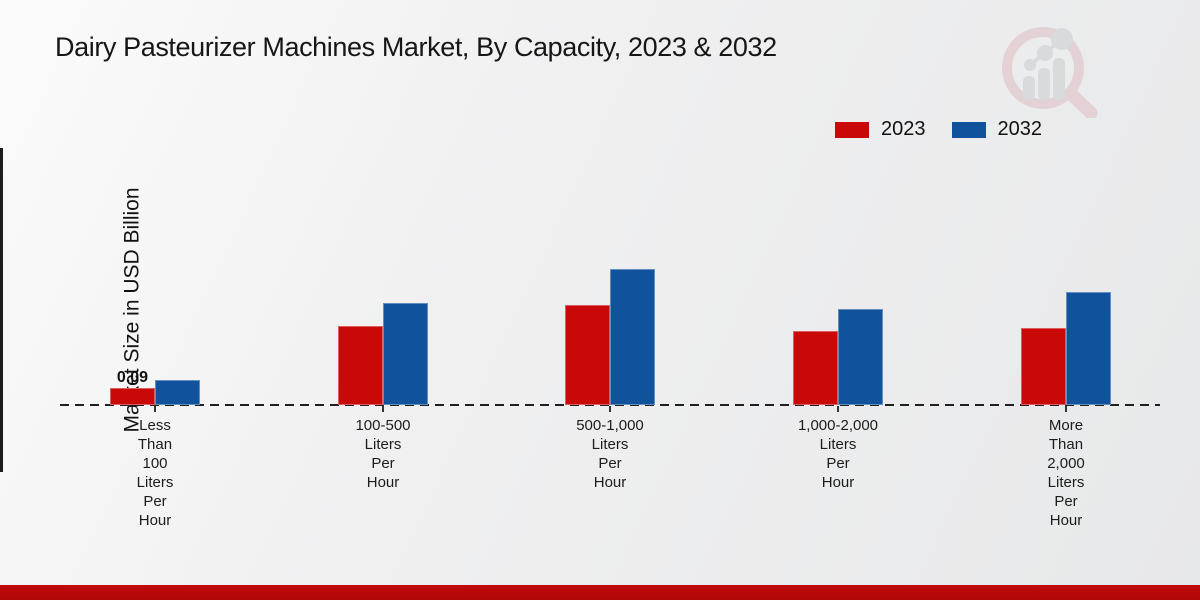 The height and width of the screenshot is (600, 1200). What do you see at coordinates (968, 129) in the screenshot?
I see `legend-swatch-2032` at bounding box center [968, 129].